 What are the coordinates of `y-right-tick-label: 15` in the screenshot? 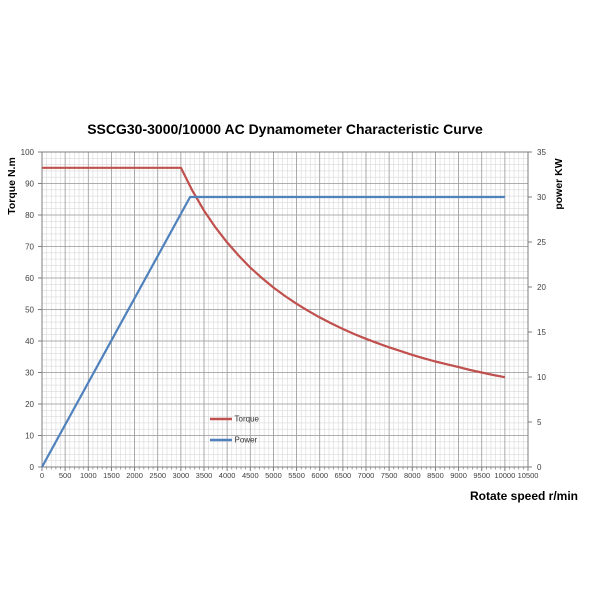 It's located at (541, 332).